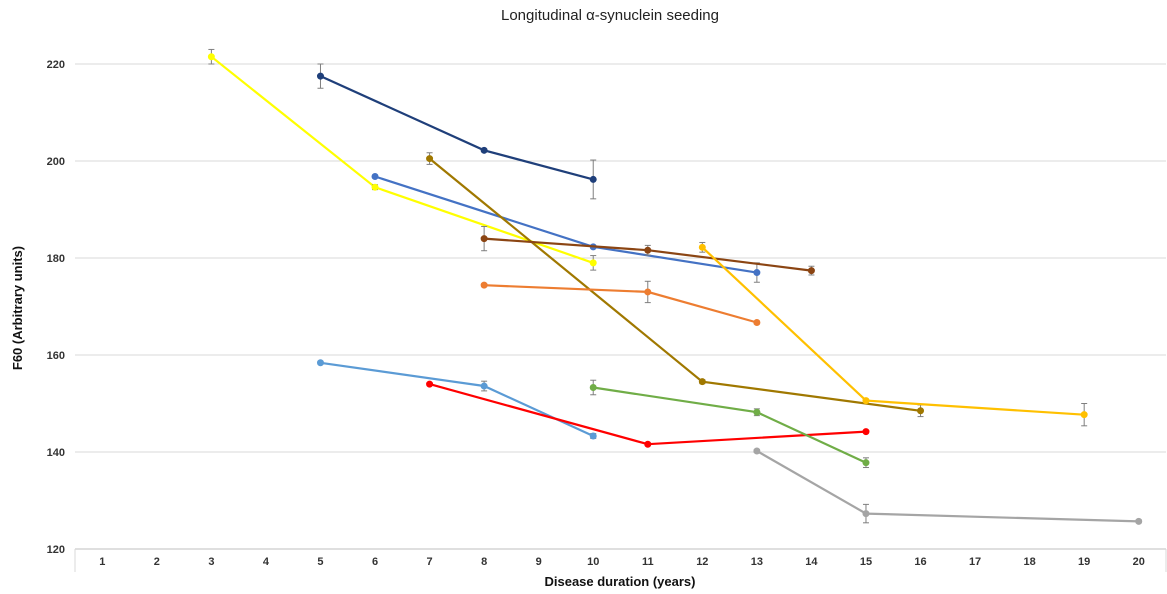 The height and width of the screenshot is (594, 1167). Describe the element at coordinates (484, 562) in the screenshot. I see `x-tick-label: 8` at that location.